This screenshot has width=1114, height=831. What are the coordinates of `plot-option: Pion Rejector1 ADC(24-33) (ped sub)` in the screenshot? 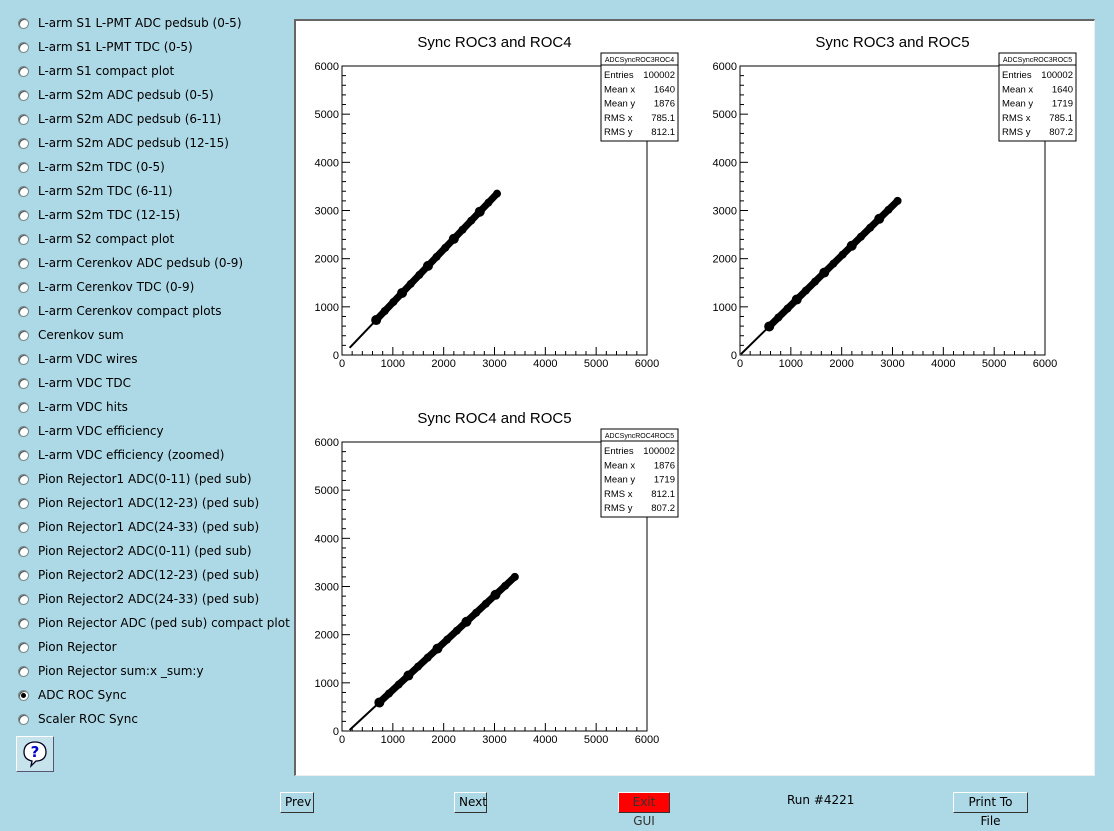 It's located at (153, 527).